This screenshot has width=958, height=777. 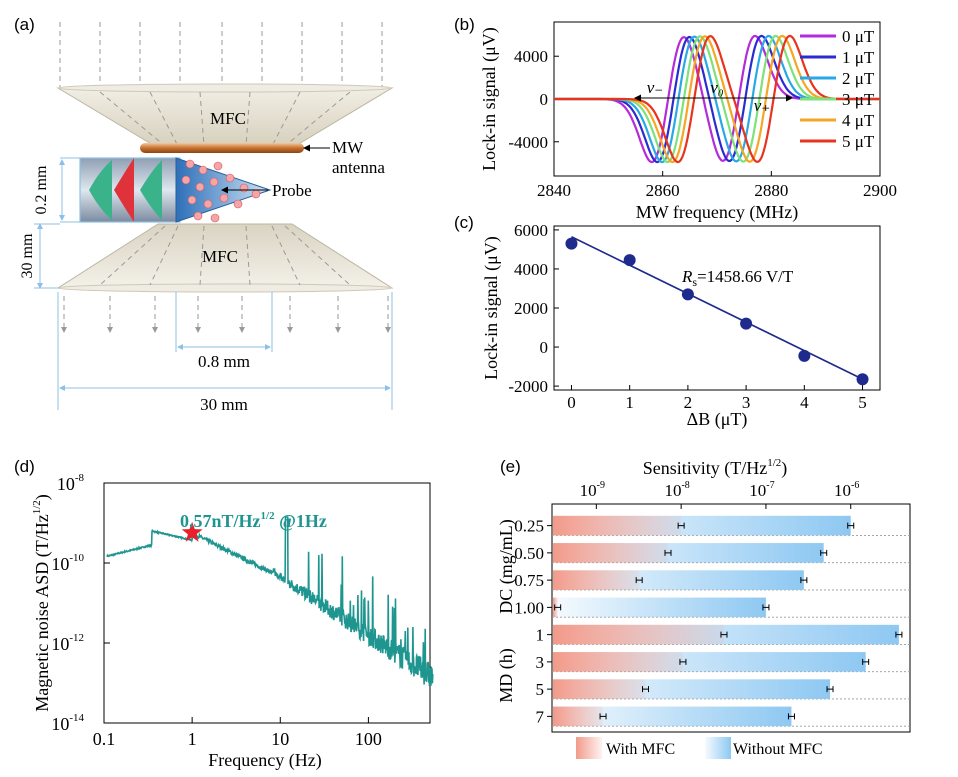 I want to click on b-legend-label: 3 μT, so click(x=858, y=99).